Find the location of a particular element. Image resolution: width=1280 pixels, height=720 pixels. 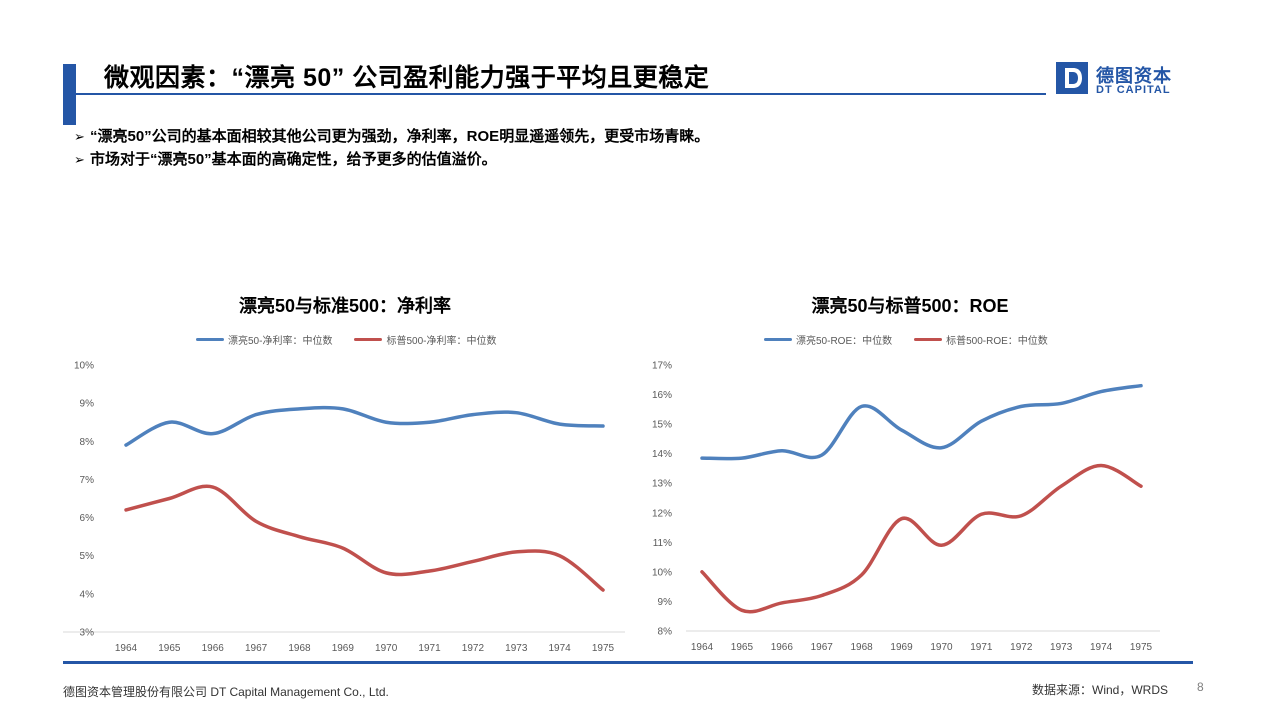

y-tick-label: 15% is located at coordinates (662, 425).